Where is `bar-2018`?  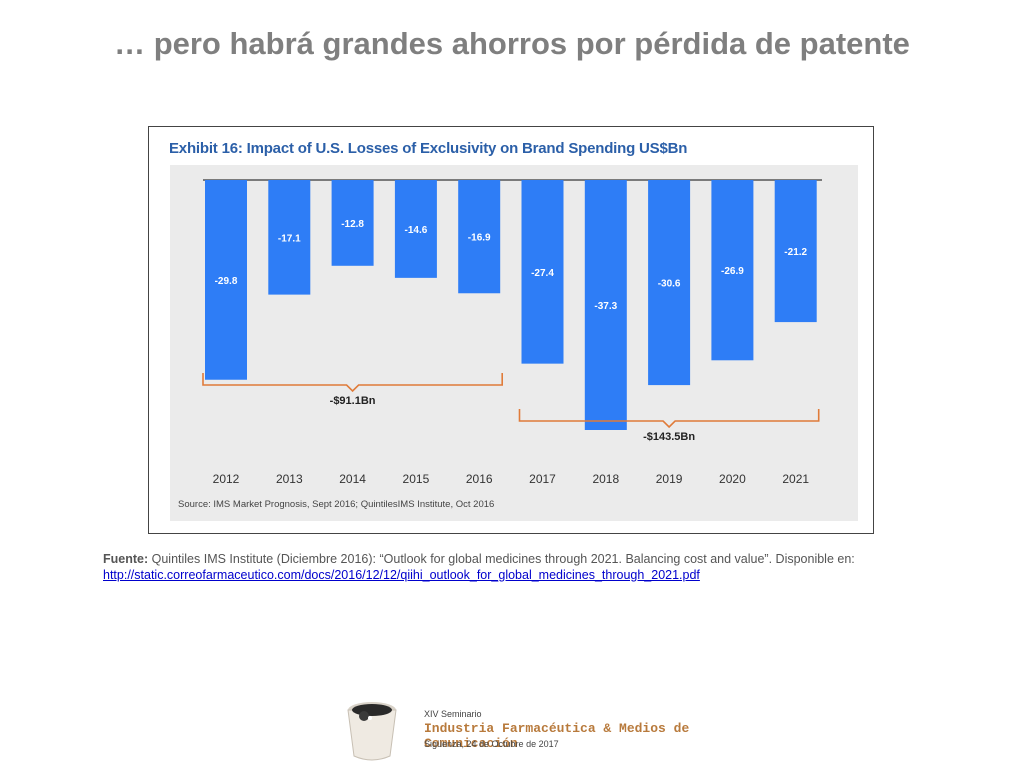
bar-2018 is located at coordinates (605, 305).